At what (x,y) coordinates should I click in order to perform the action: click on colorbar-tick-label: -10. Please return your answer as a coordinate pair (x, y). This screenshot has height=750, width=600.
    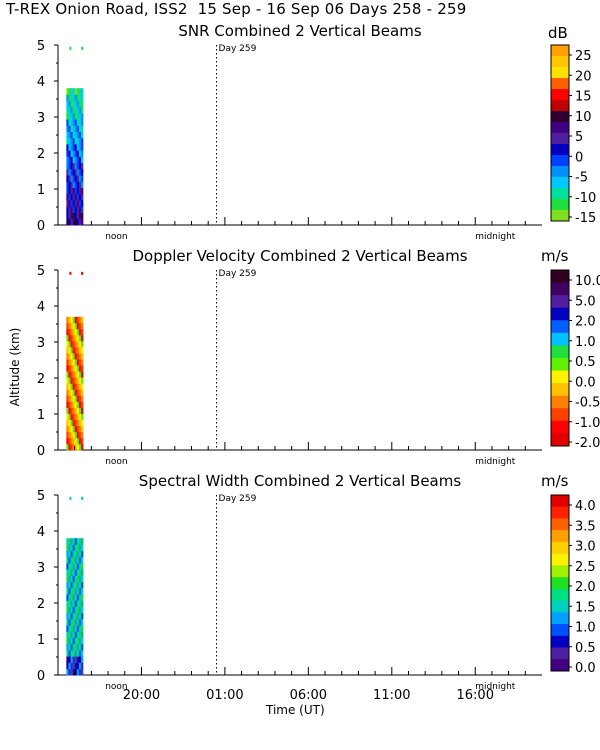
    Looking at the image, I should click on (585, 198).